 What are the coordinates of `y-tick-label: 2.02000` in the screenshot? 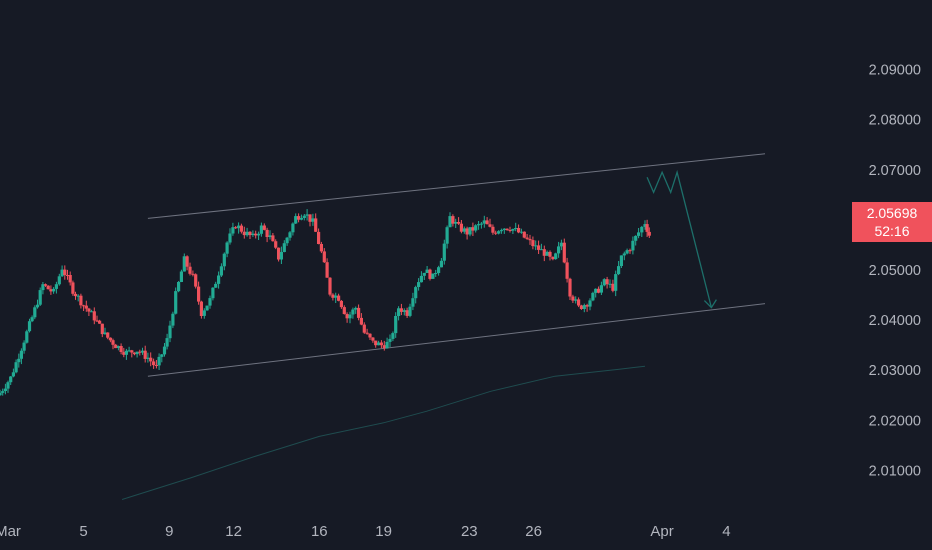 It's located at (895, 421).